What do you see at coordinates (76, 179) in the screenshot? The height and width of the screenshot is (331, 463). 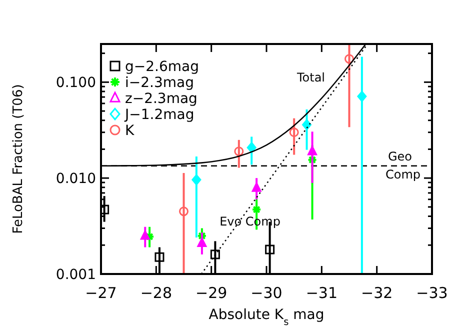 I see `y-tick-label: 0.010` at bounding box center [76, 179].